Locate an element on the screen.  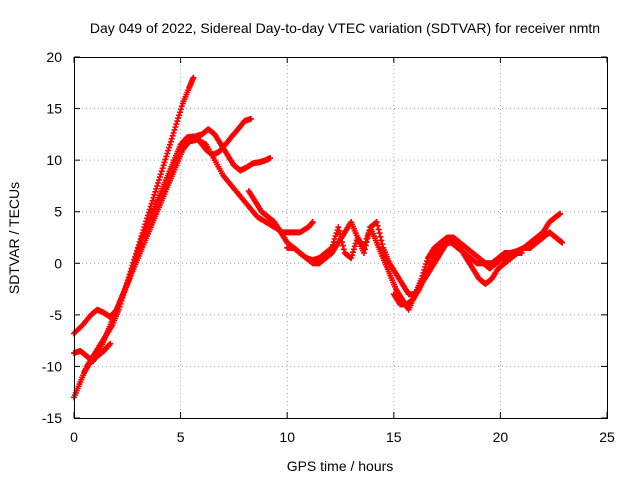
x-tick-label: 25 is located at coordinates (607, 437).